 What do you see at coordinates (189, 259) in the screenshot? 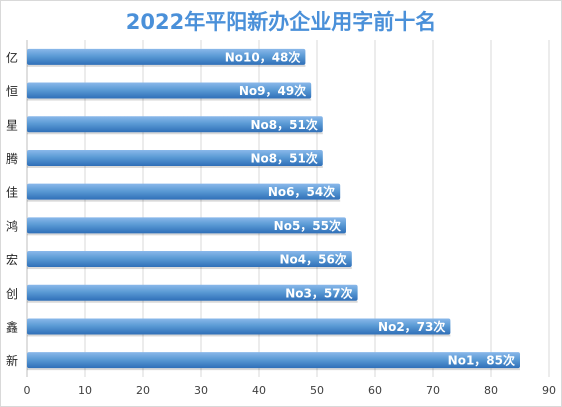
I see `bar-宏` at bounding box center [189, 259].